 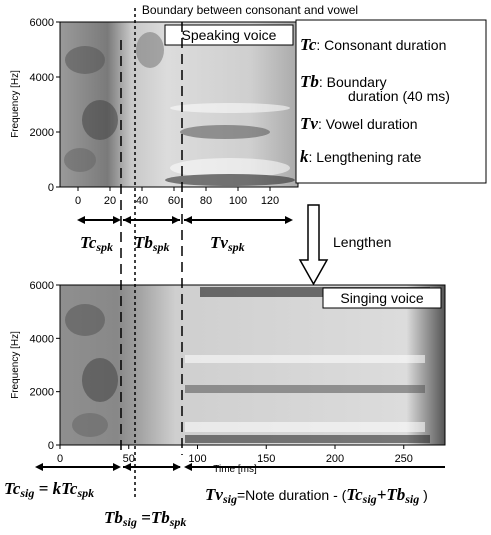 I want to click on x-tick-label: 60, so click(x=174, y=201).